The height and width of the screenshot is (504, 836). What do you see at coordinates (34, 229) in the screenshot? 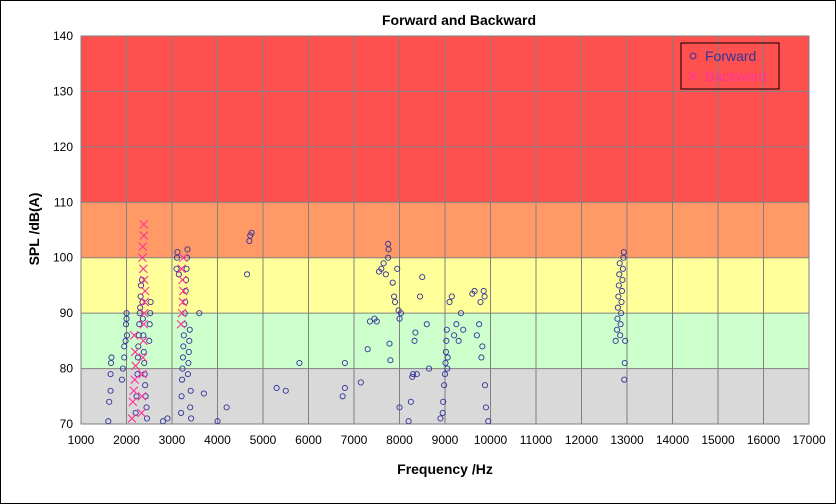
I see `y-axis-title: SPL /dB(A)` at bounding box center [34, 229].